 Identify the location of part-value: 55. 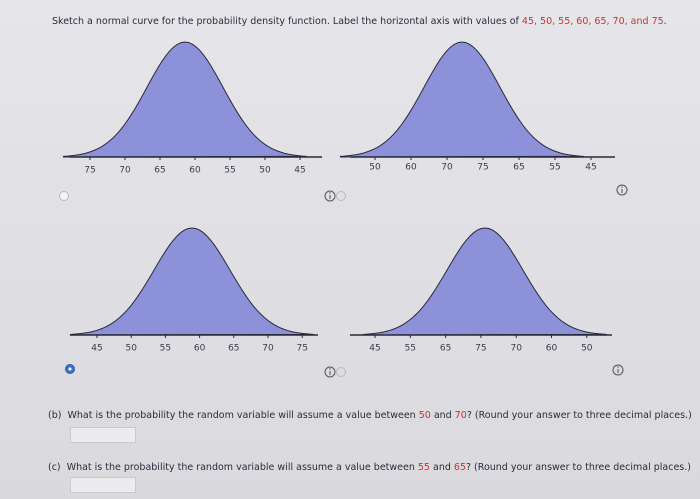
(423, 467).